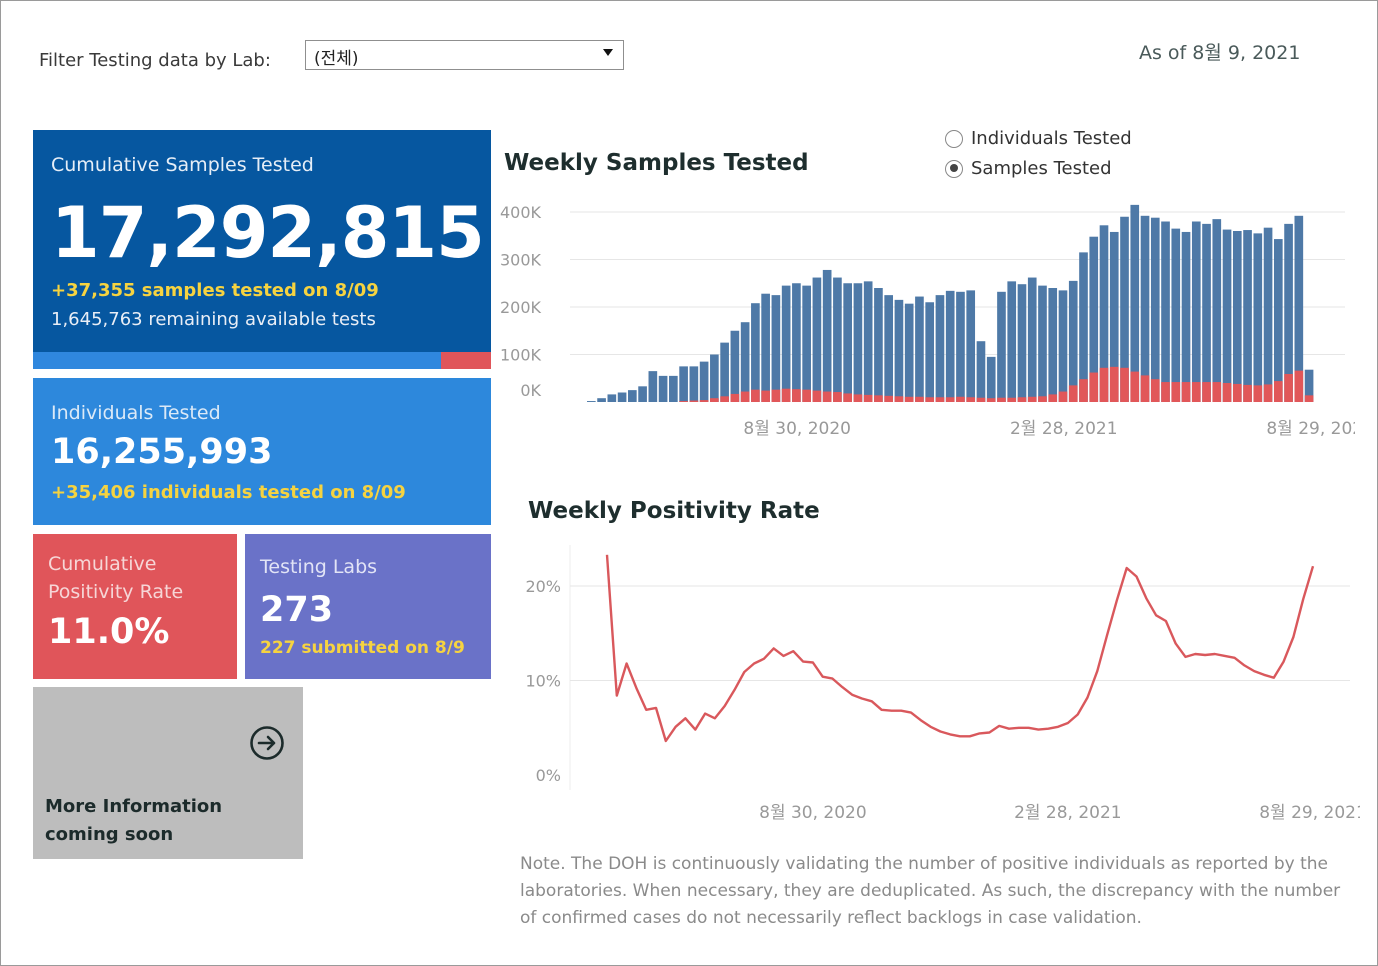  I want to click on radio-samples-icon, so click(954, 168).